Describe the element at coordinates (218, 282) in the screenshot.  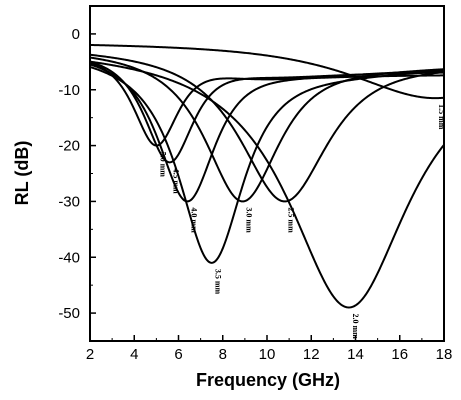
I see `series-label: 3.5 mm` at that location.